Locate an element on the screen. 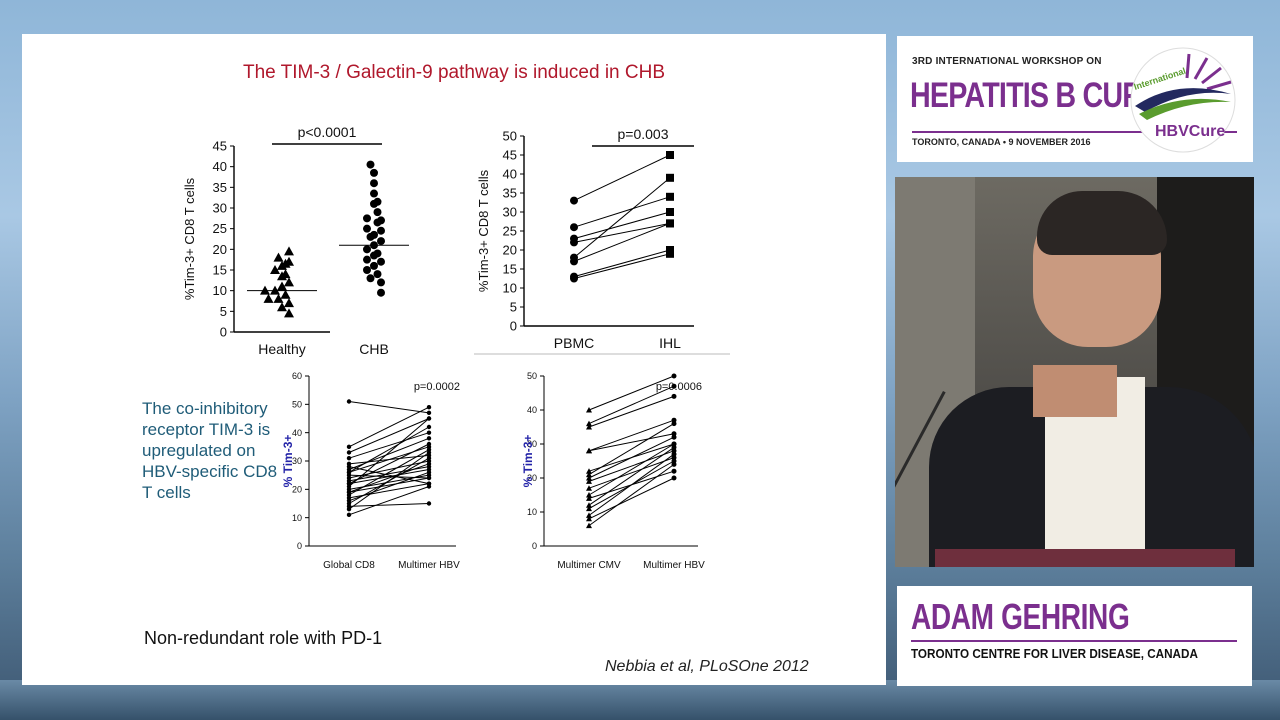 This screenshot has width=1280, height=720. p-value-annotation: p=0.0002 is located at coordinates (437, 387).